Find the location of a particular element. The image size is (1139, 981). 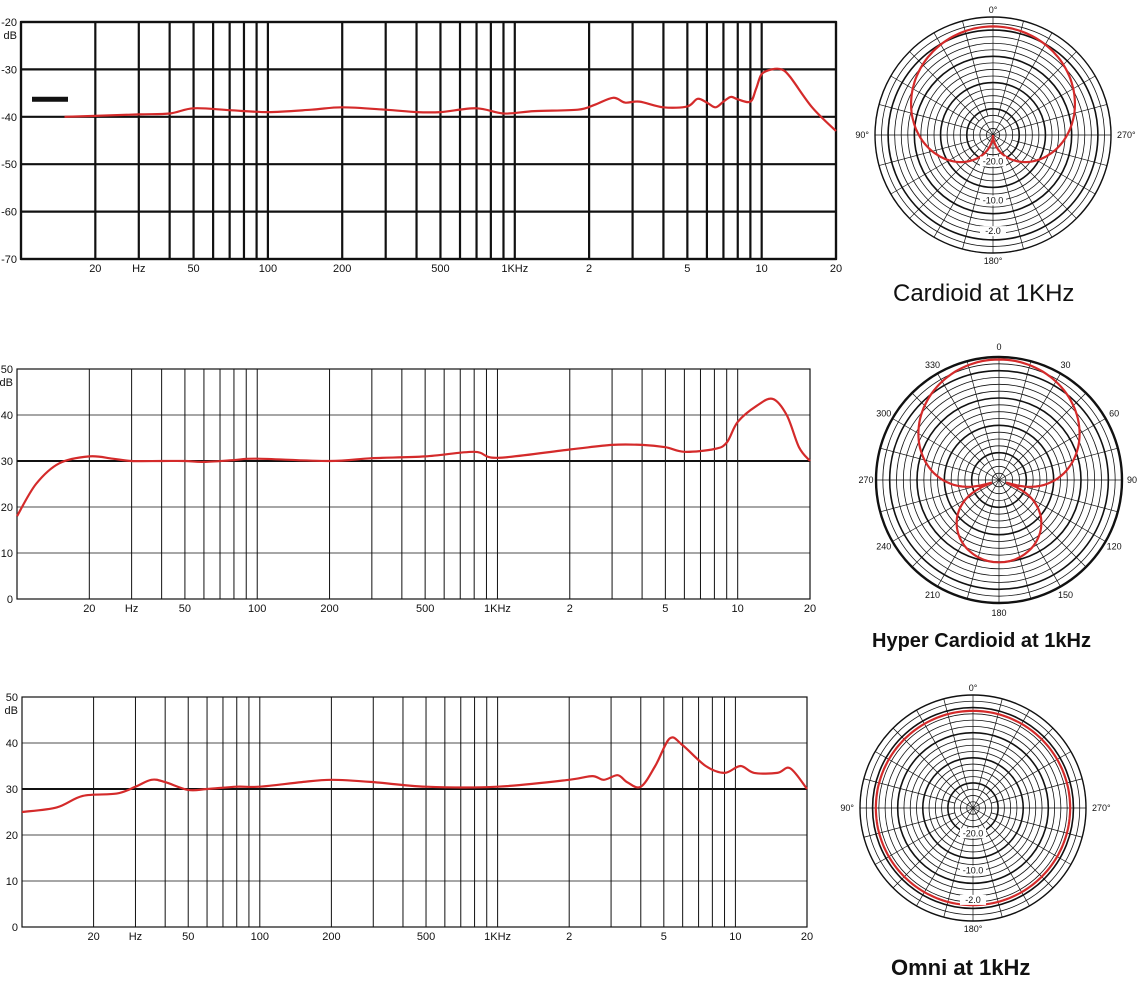

y-tick-label: -50 is located at coordinates (9, 165).